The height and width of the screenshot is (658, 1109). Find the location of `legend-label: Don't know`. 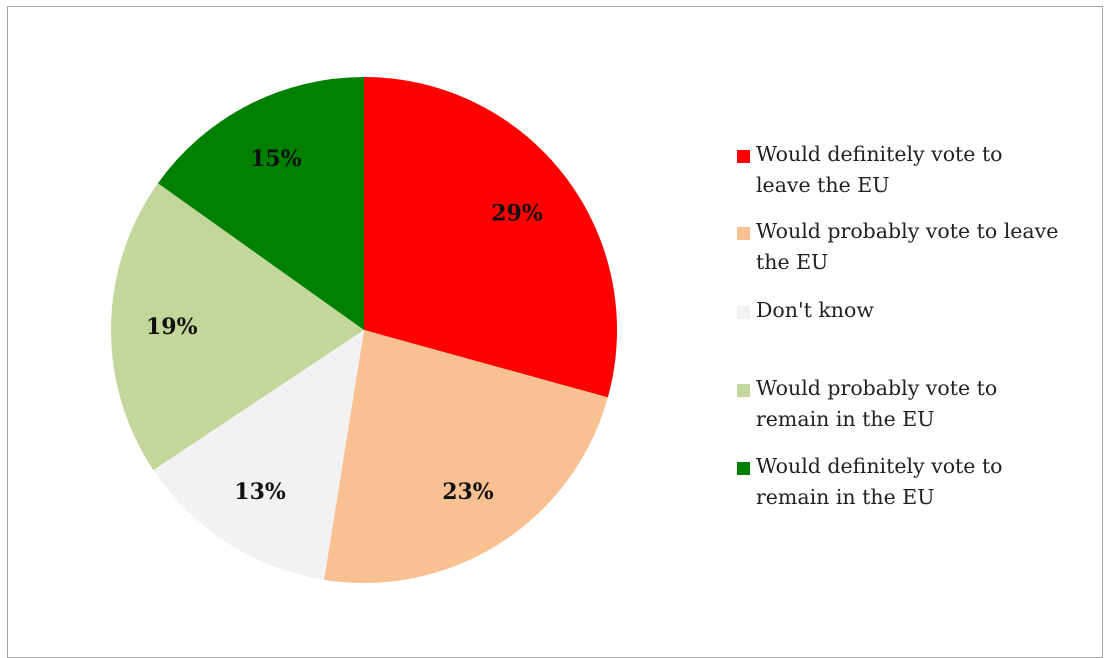

legend-label: Don't know is located at coordinates (815, 310).